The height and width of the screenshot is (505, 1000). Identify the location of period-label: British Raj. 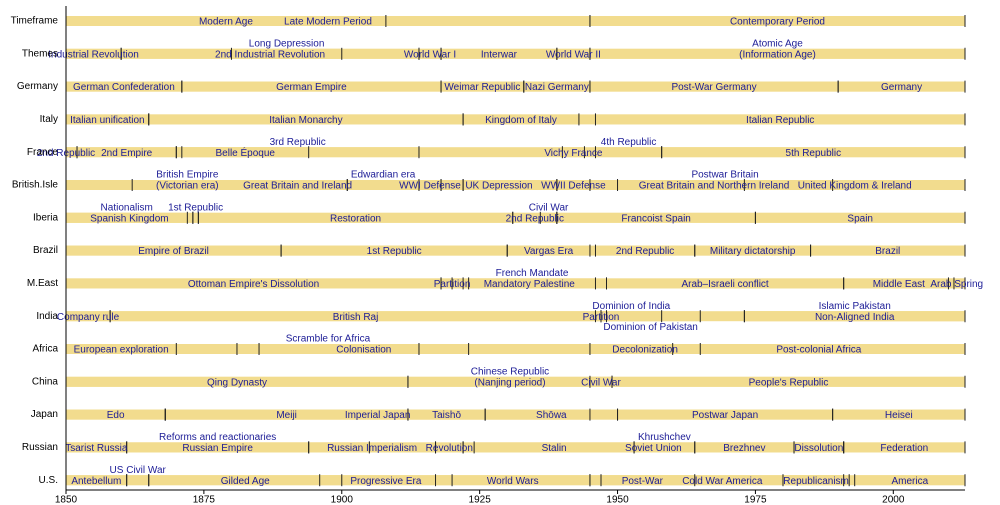
(356, 317).